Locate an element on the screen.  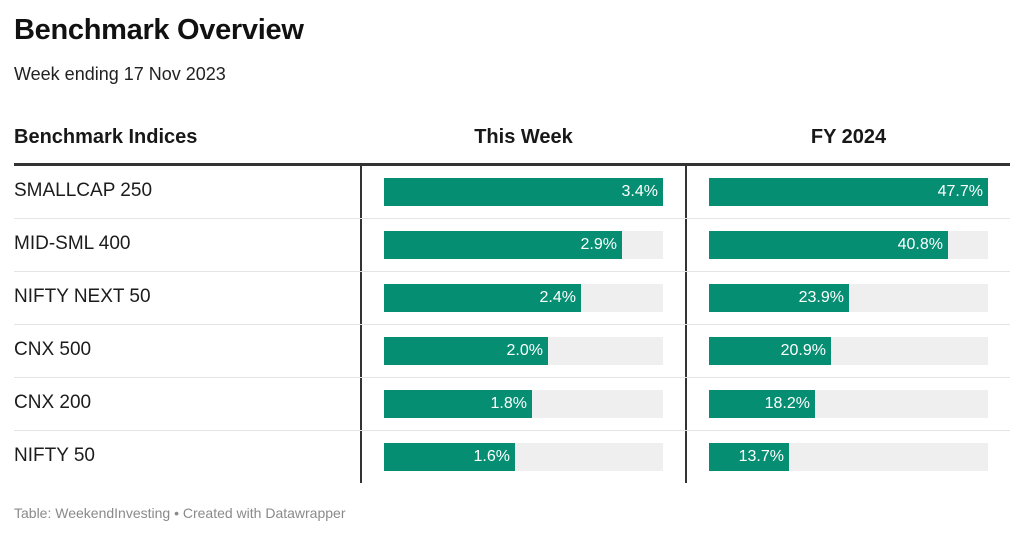
table-row: NIFTY NEXT 50 2.4% 23.9% is located at coordinates (512, 298).